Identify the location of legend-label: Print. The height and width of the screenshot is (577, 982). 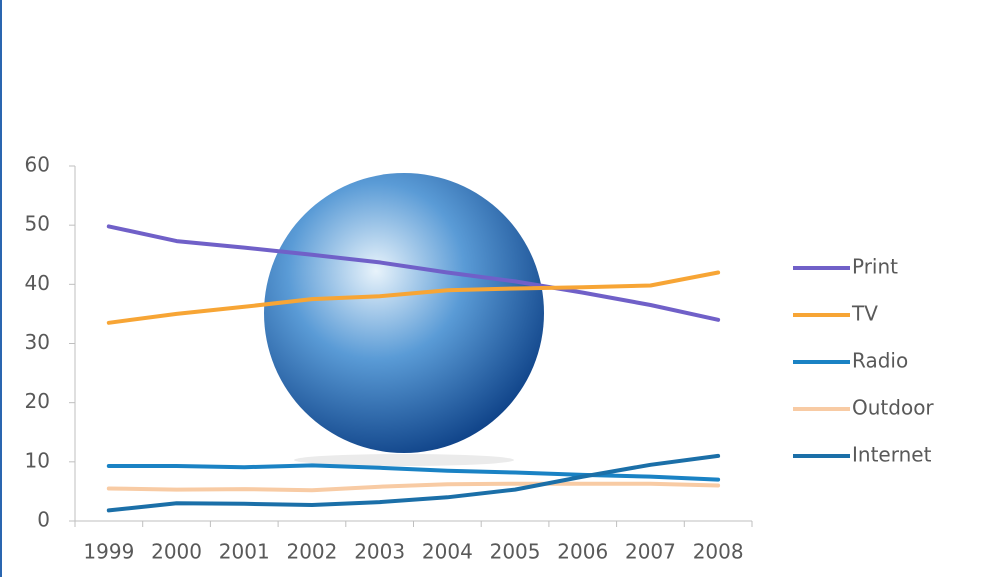
(875, 267).